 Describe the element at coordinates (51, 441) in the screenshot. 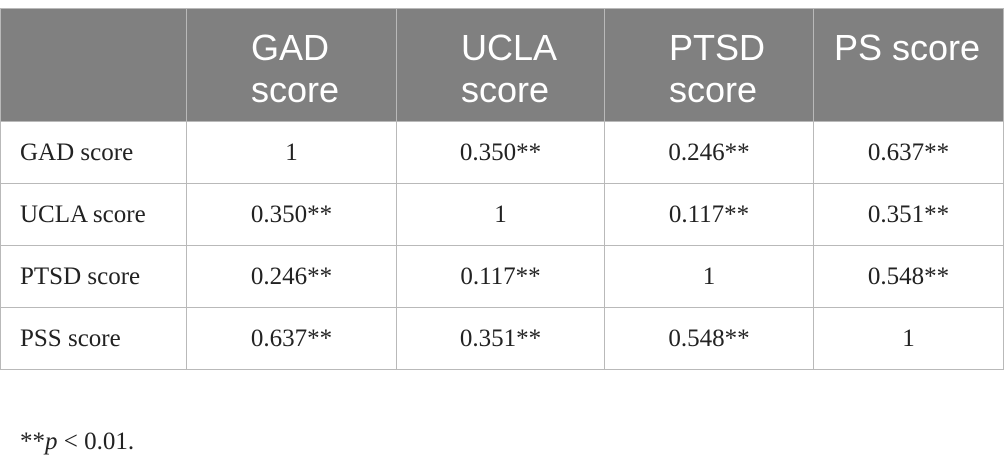

I see `footnote-p-symbol: p` at that location.